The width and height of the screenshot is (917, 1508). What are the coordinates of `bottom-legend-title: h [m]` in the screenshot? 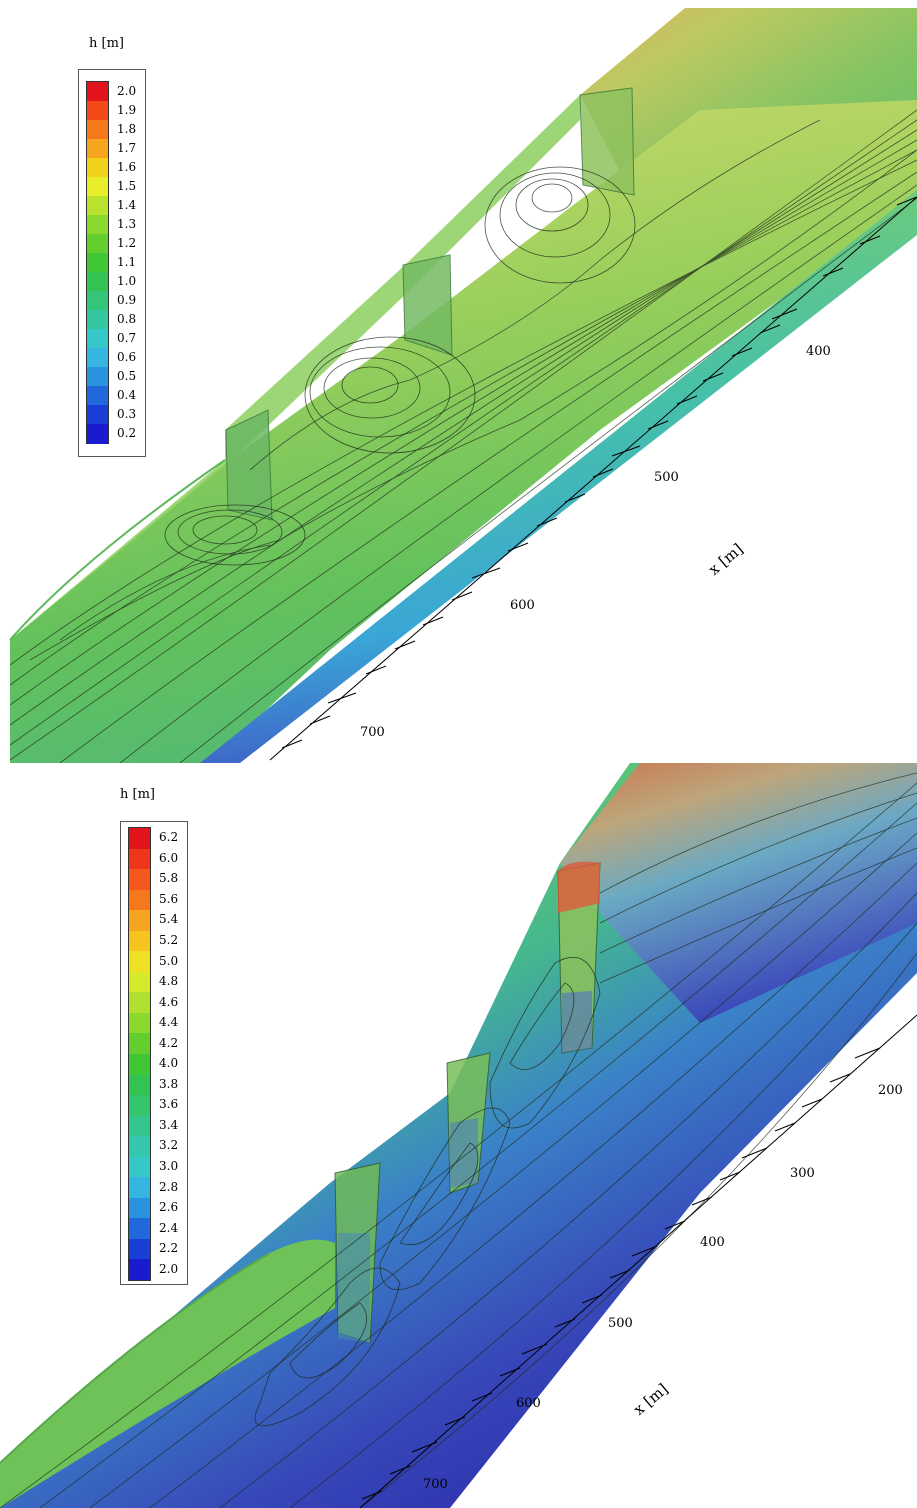 It's located at (137, 794).